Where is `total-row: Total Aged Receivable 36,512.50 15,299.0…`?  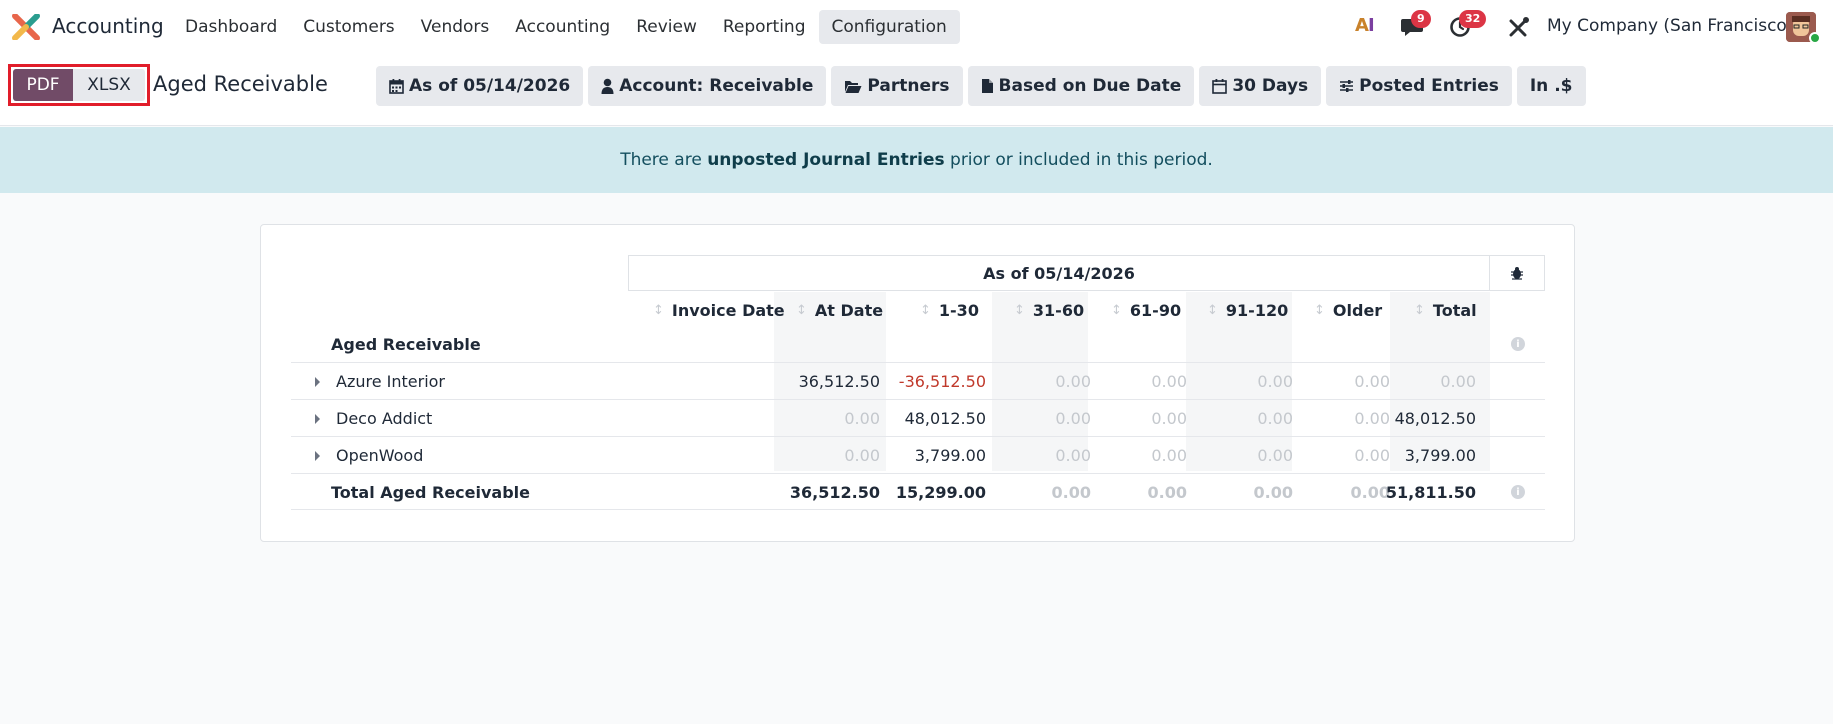
total-row: Total Aged Receivable 36,512.50 15,299.0… is located at coordinates (918, 491).